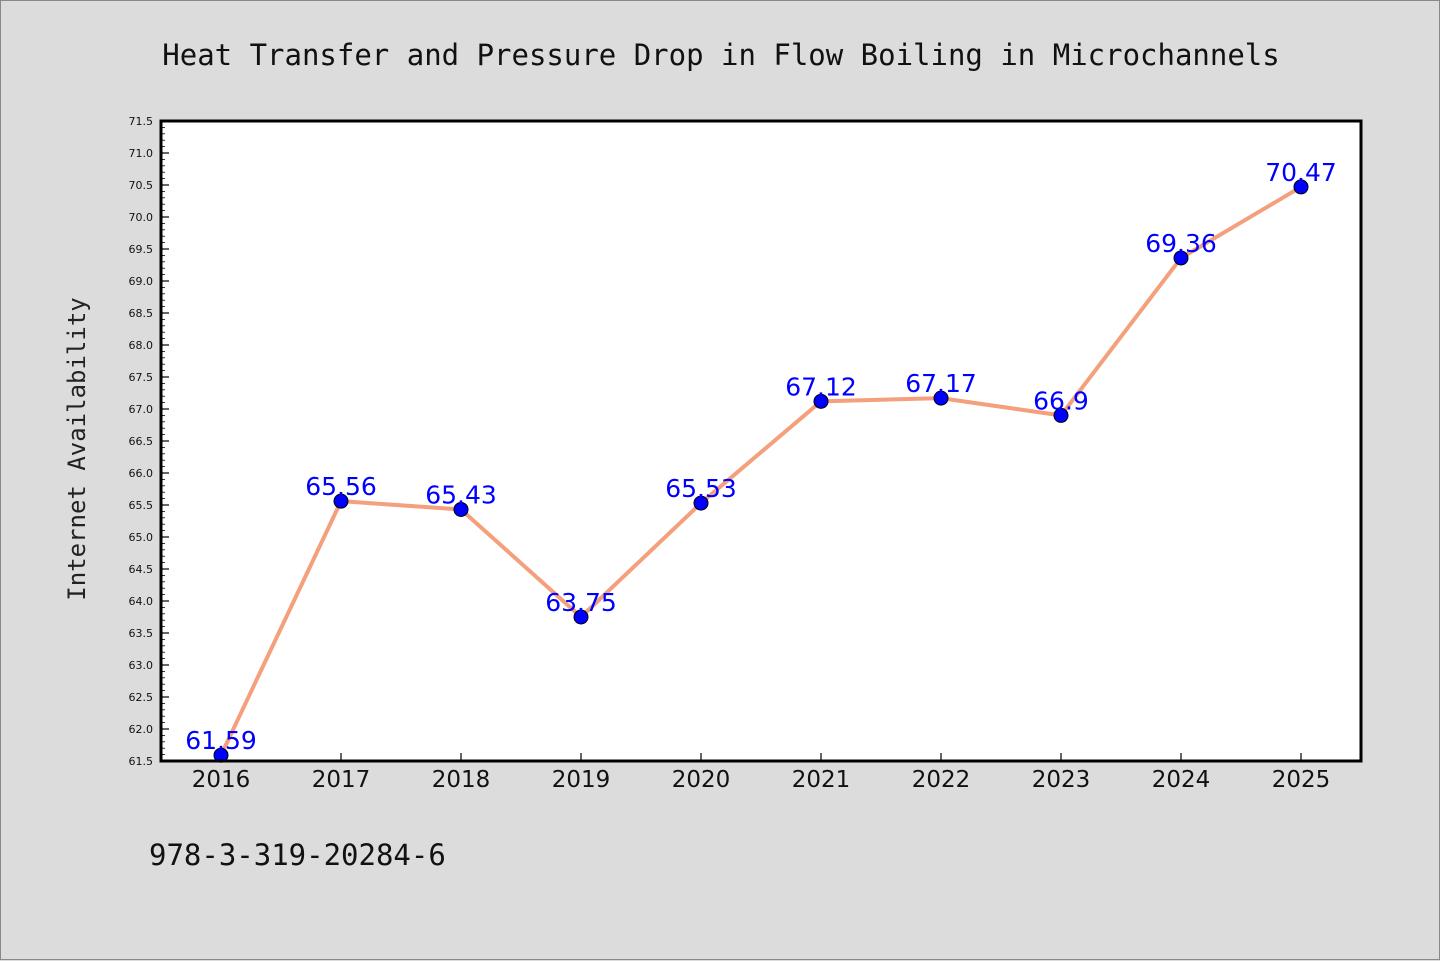 This screenshot has height=961, width=1440. Describe the element at coordinates (141, 153) in the screenshot. I see `y-tick-label: 71.0` at that location.